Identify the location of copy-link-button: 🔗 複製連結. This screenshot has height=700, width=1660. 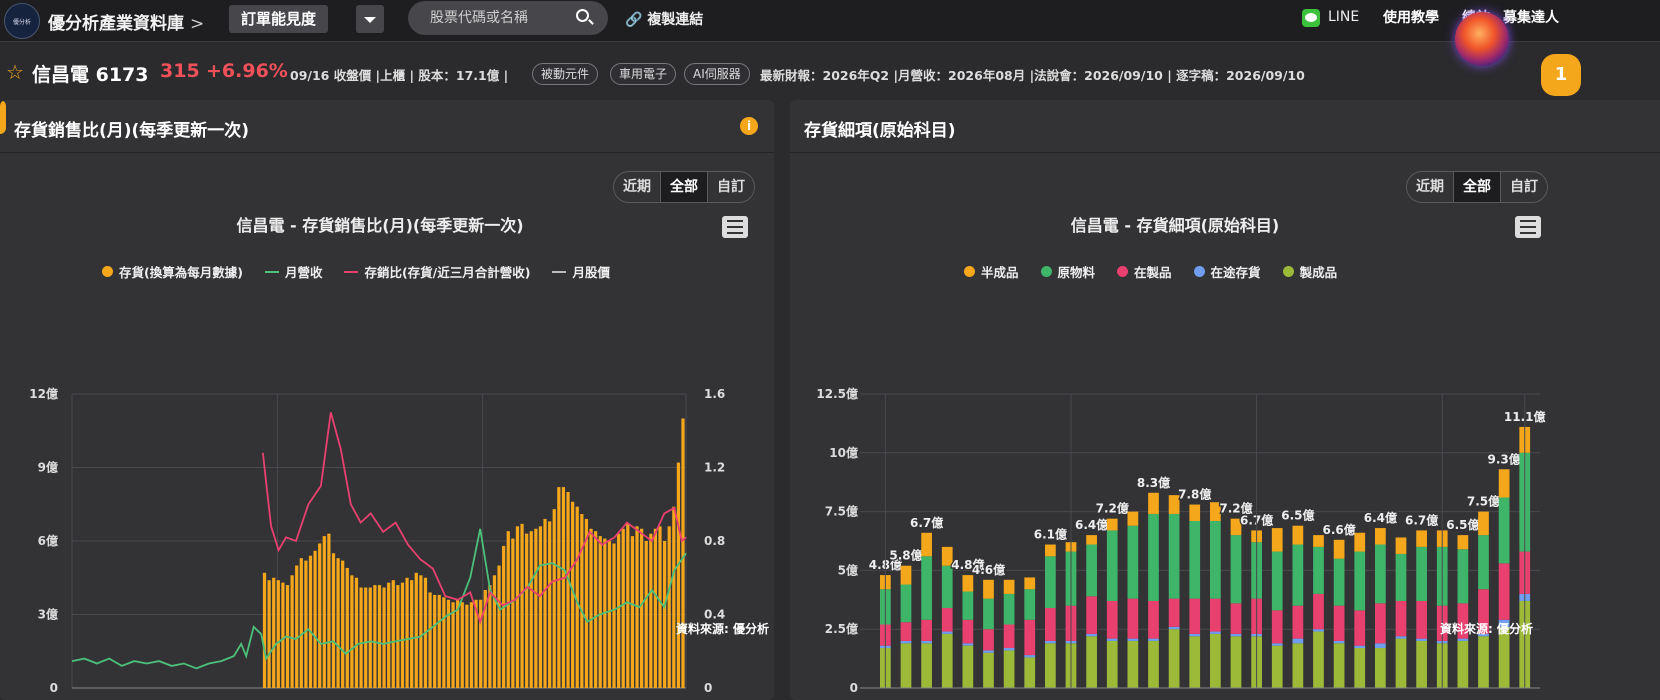
(664, 19).